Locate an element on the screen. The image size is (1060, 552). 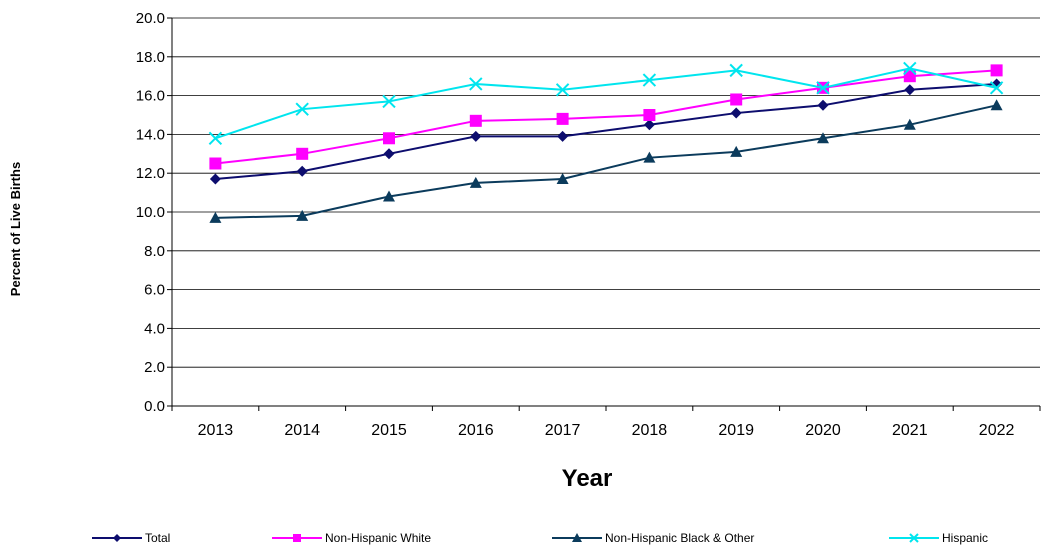
series-non-hispanic-white is located at coordinates (606, 117).